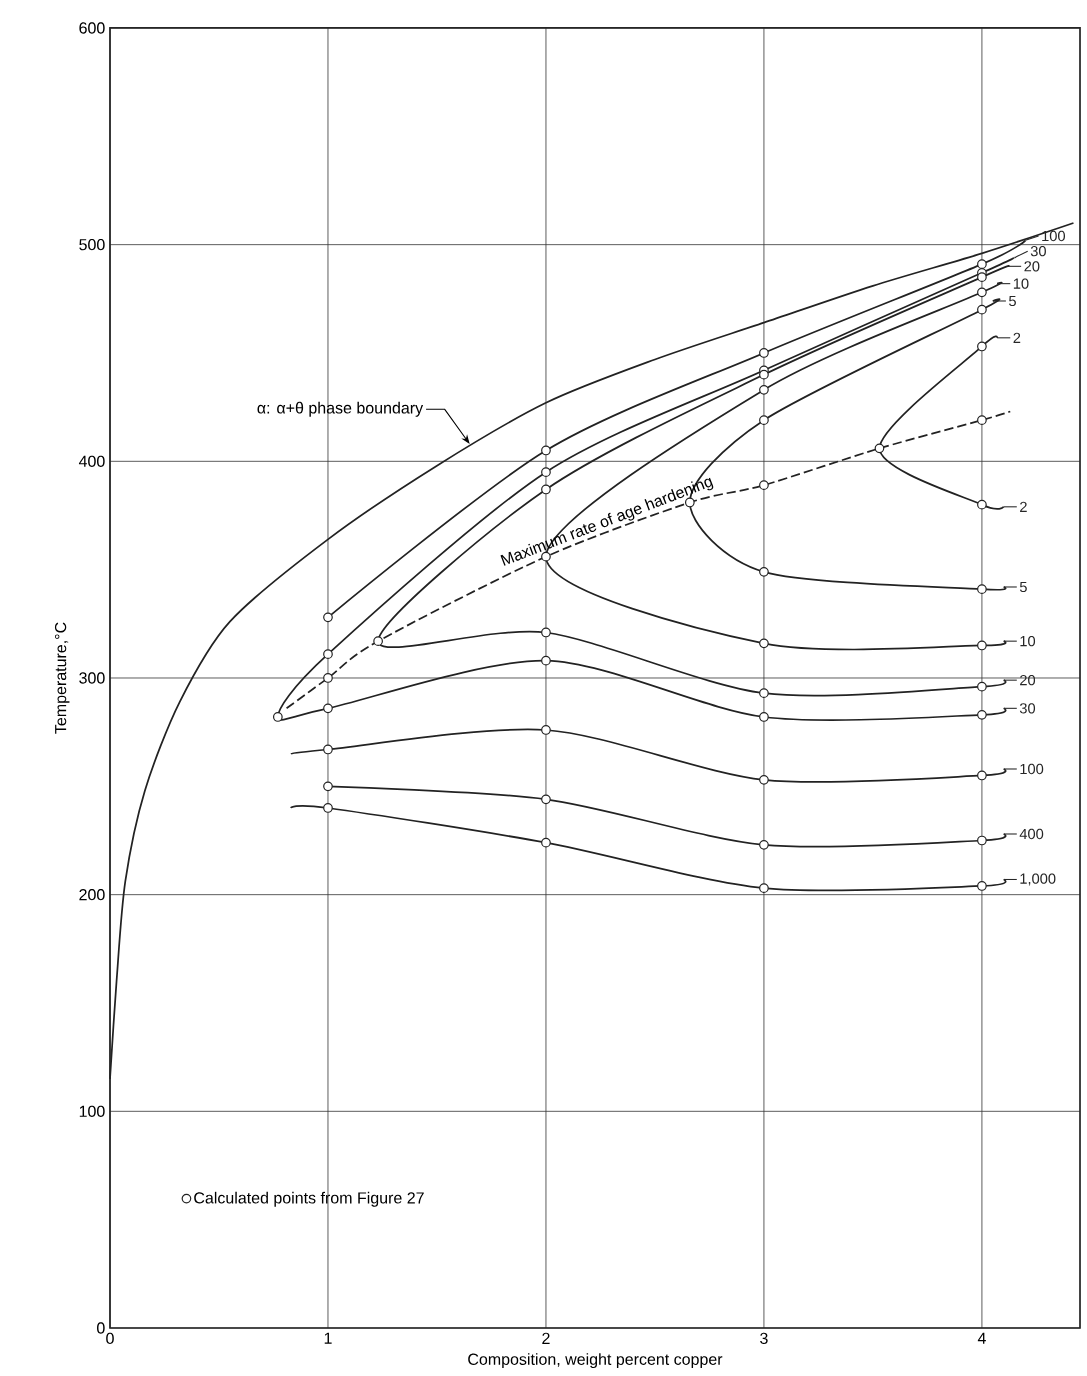 This screenshot has width=1087, height=1376. What do you see at coordinates (328, 1338) in the screenshot?
I see `x-tick-label: 1` at bounding box center [328, 1338].